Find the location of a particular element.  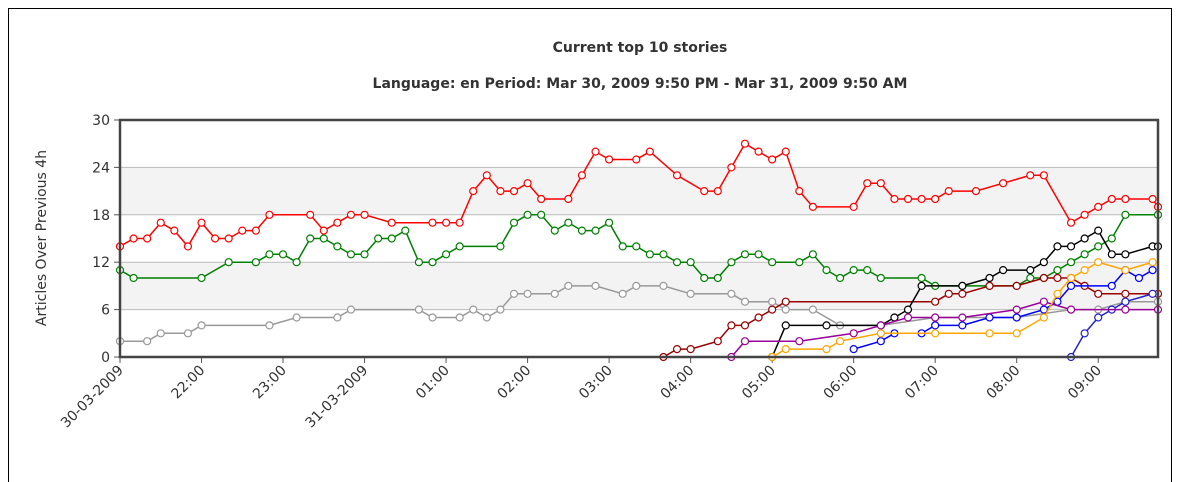

y-tick-label: 24 is located at coordinates (101, 168).